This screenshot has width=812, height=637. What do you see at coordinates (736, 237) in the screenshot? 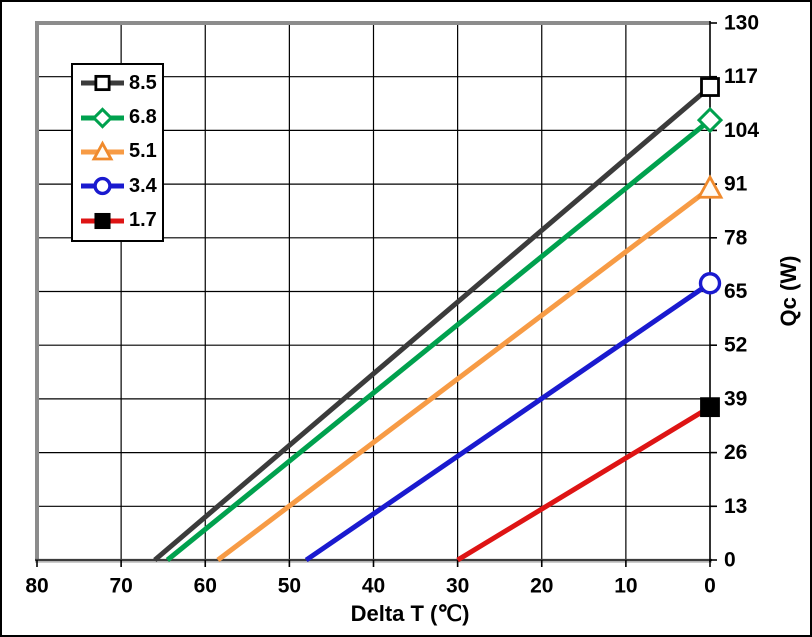
I see `y-tick-label: 78` at bounding box center [736, 237].